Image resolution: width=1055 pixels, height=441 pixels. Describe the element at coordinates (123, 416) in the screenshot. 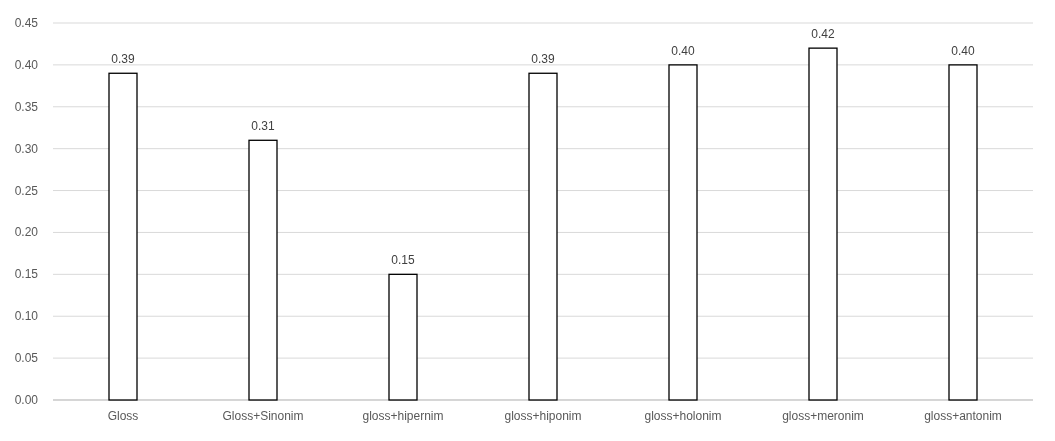

I see `x-tick-label: Gloss` at that location.